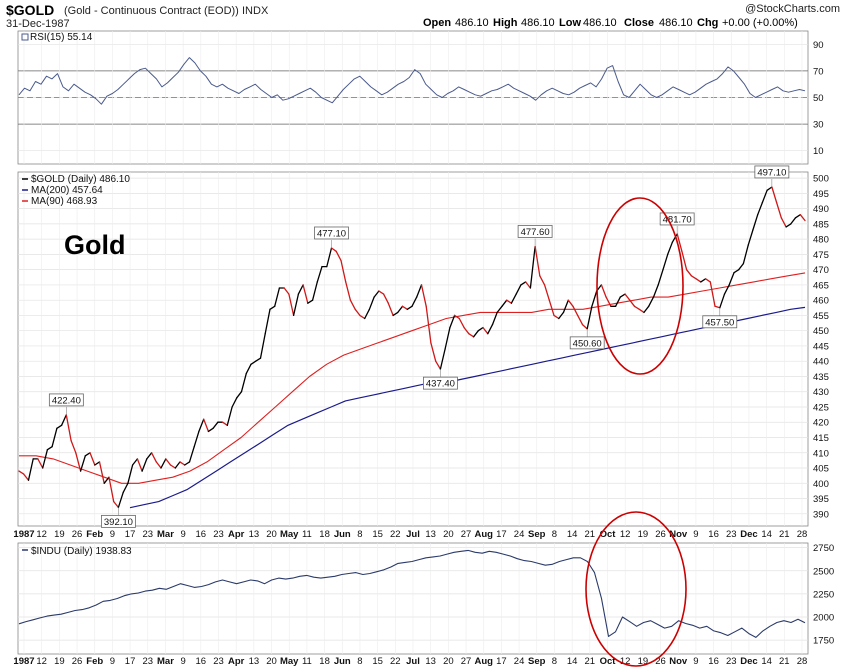  Describe the element at coordinates (625, 661) in the screenshot. I see `x-tick-label: 12` at that location.